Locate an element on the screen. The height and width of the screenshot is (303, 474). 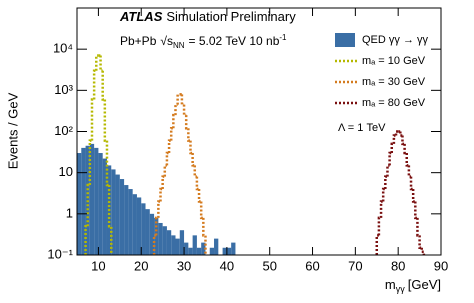
collision-sqrt: √s is located at coordinates (166, 41).